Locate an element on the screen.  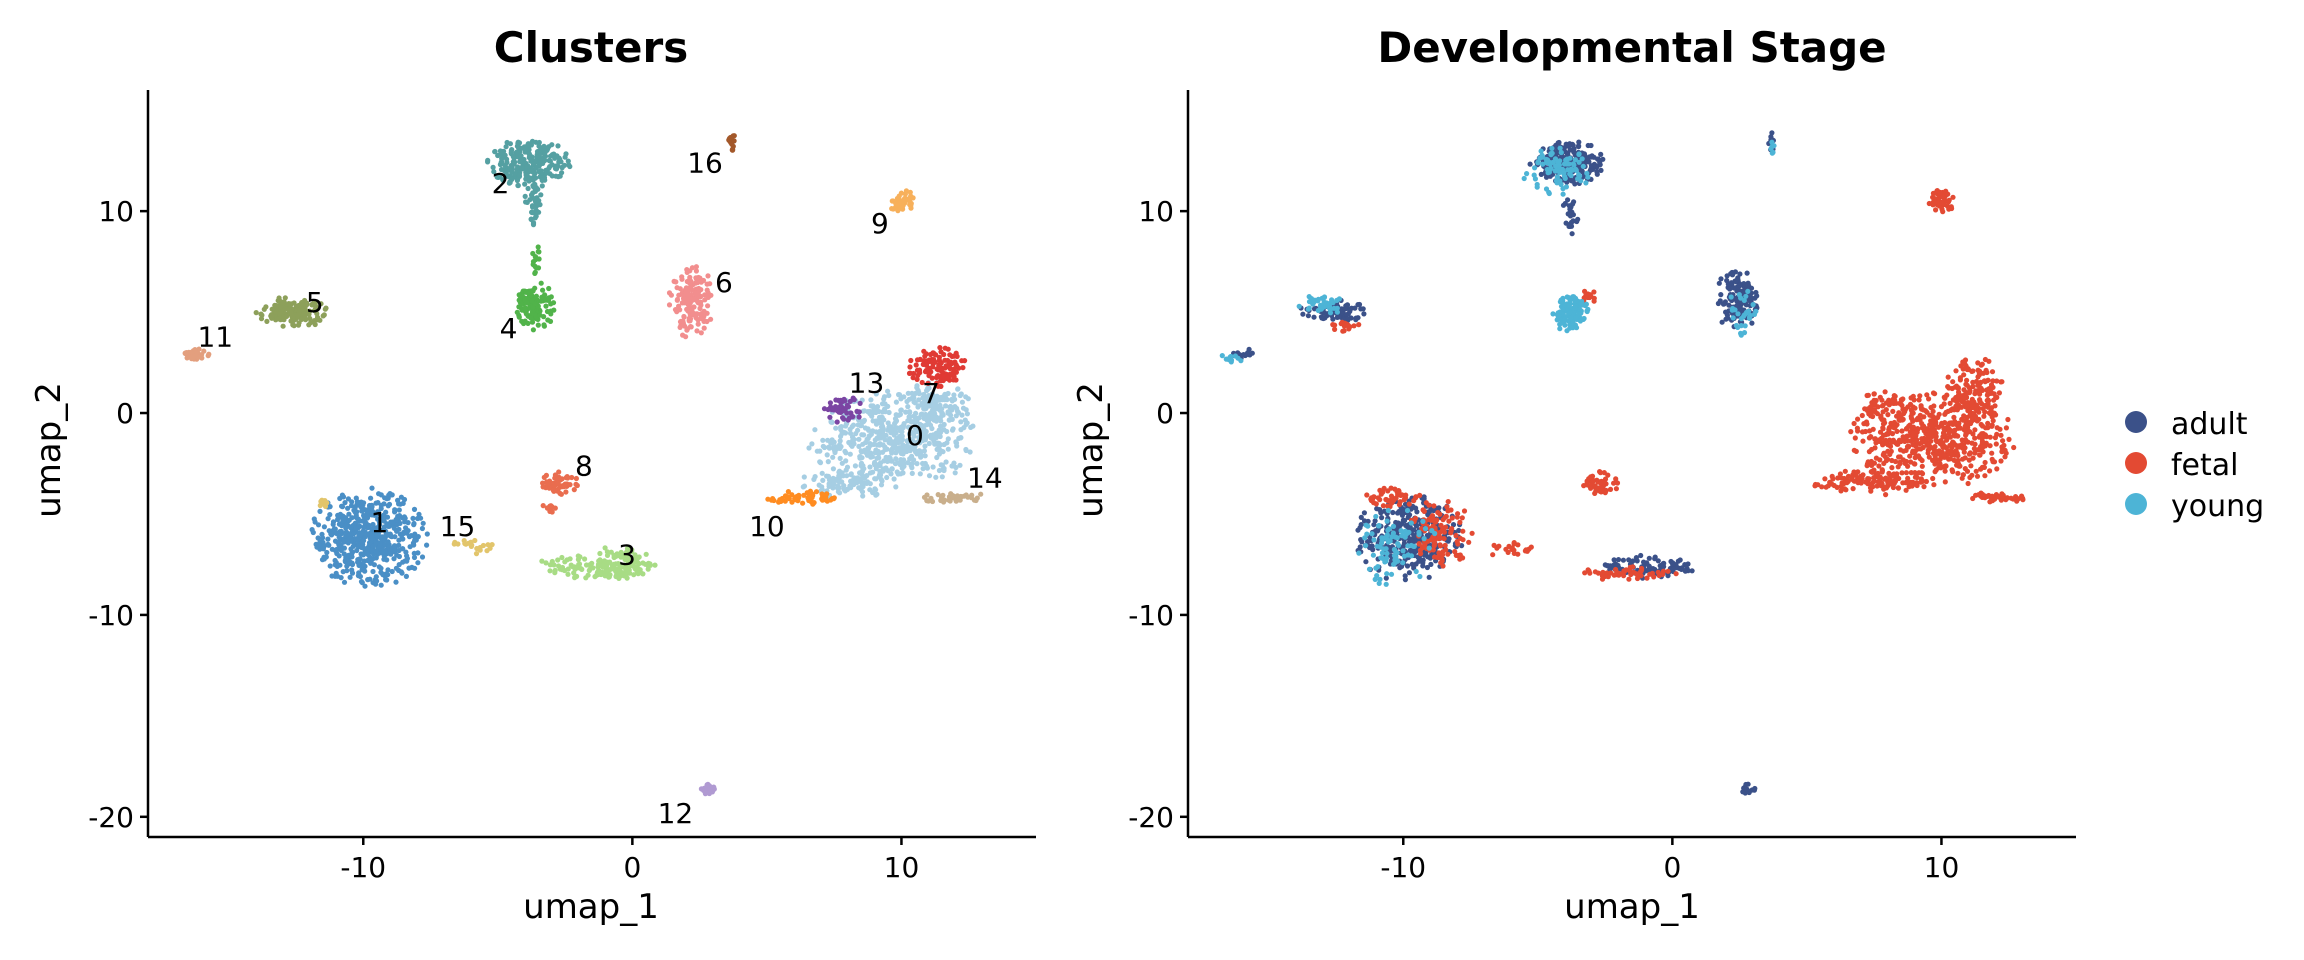
developmental-stage-panel-title: Developmental Stage is located at coordinates (1631, 47).